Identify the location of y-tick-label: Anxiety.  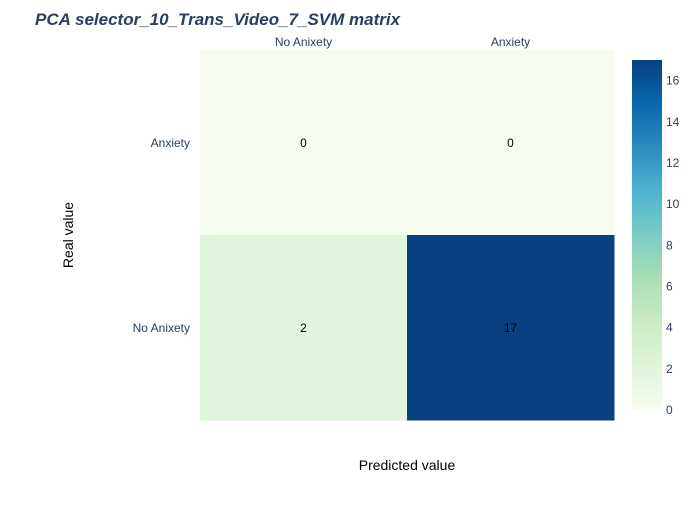
(170, 143).